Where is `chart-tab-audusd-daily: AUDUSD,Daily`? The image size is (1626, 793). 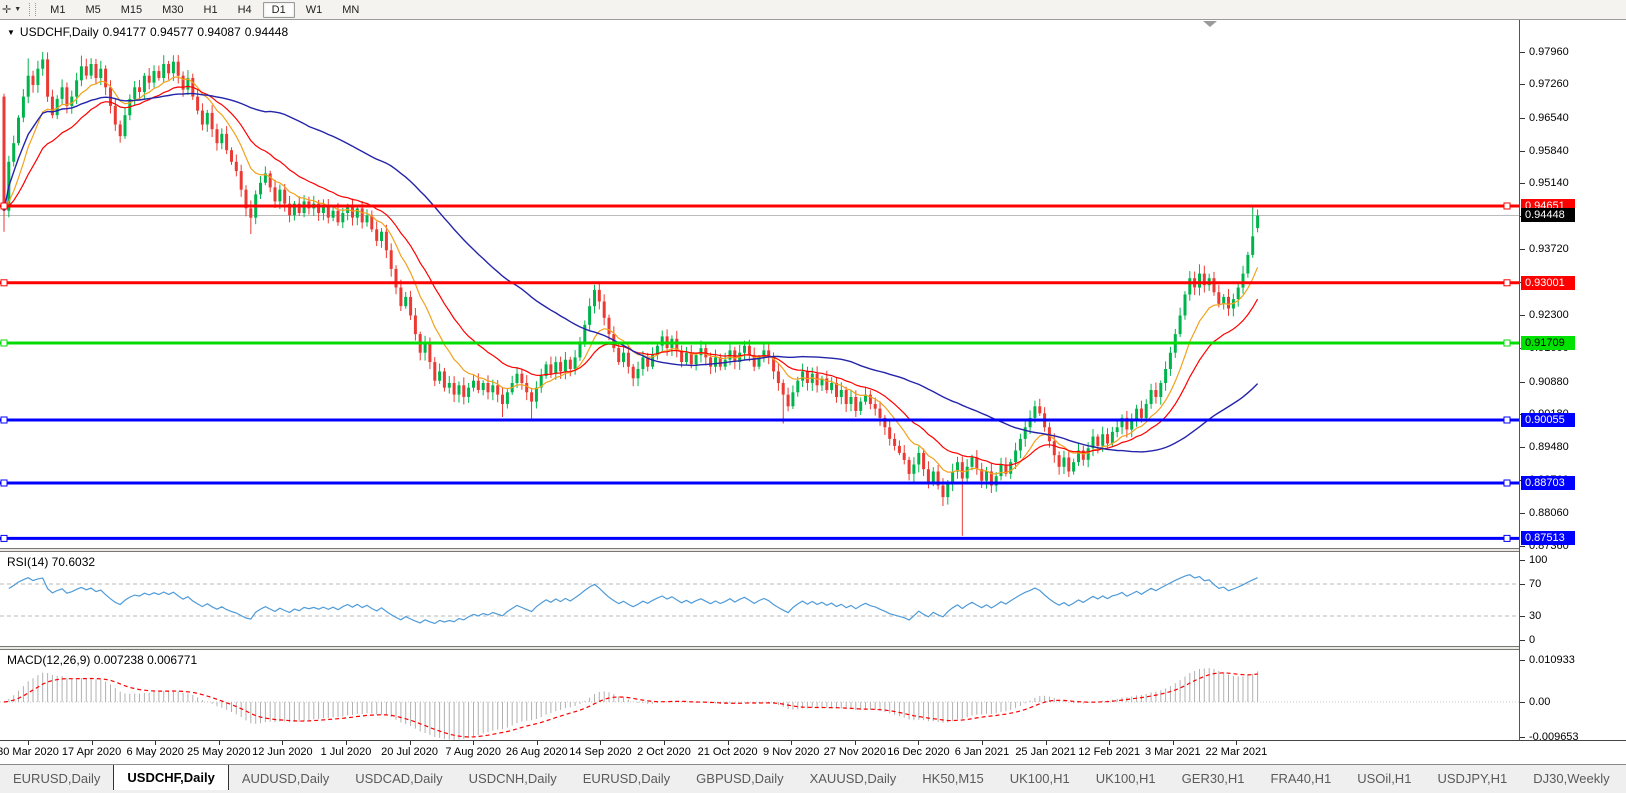 chart-tab-audusd-daily: AUDUSD,Daily is located at coordinates (285, 778).